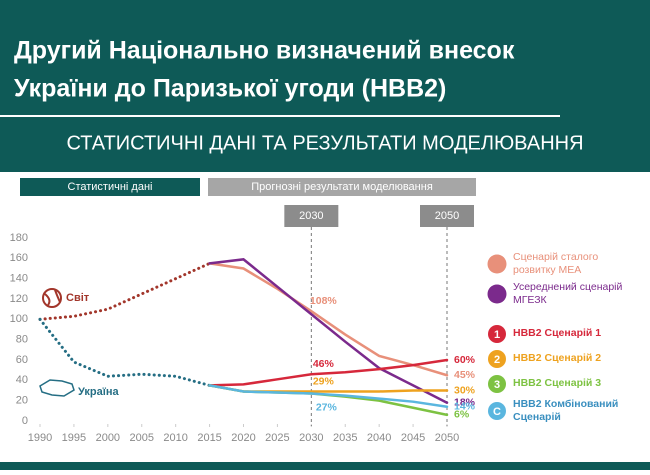 This screenshot has height=475, width=650. Describe the element at coordinates (74, 438) in the screenshot. I see `x-tick-label: 1995` at that location.